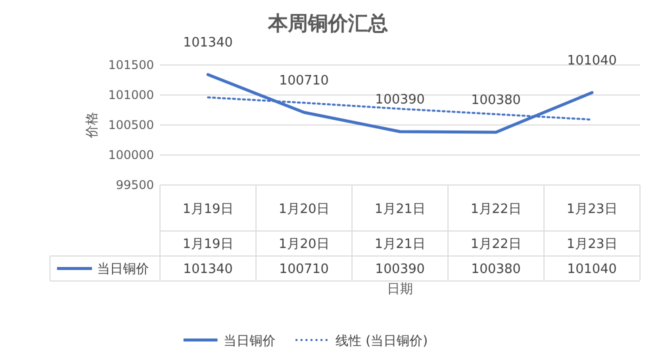 This screenshot has width=657, height=362. What do you see at coordinates (131, 95) in the screenshot?
I see `y-tick-label: 101000` at bounding box center [131, 95].